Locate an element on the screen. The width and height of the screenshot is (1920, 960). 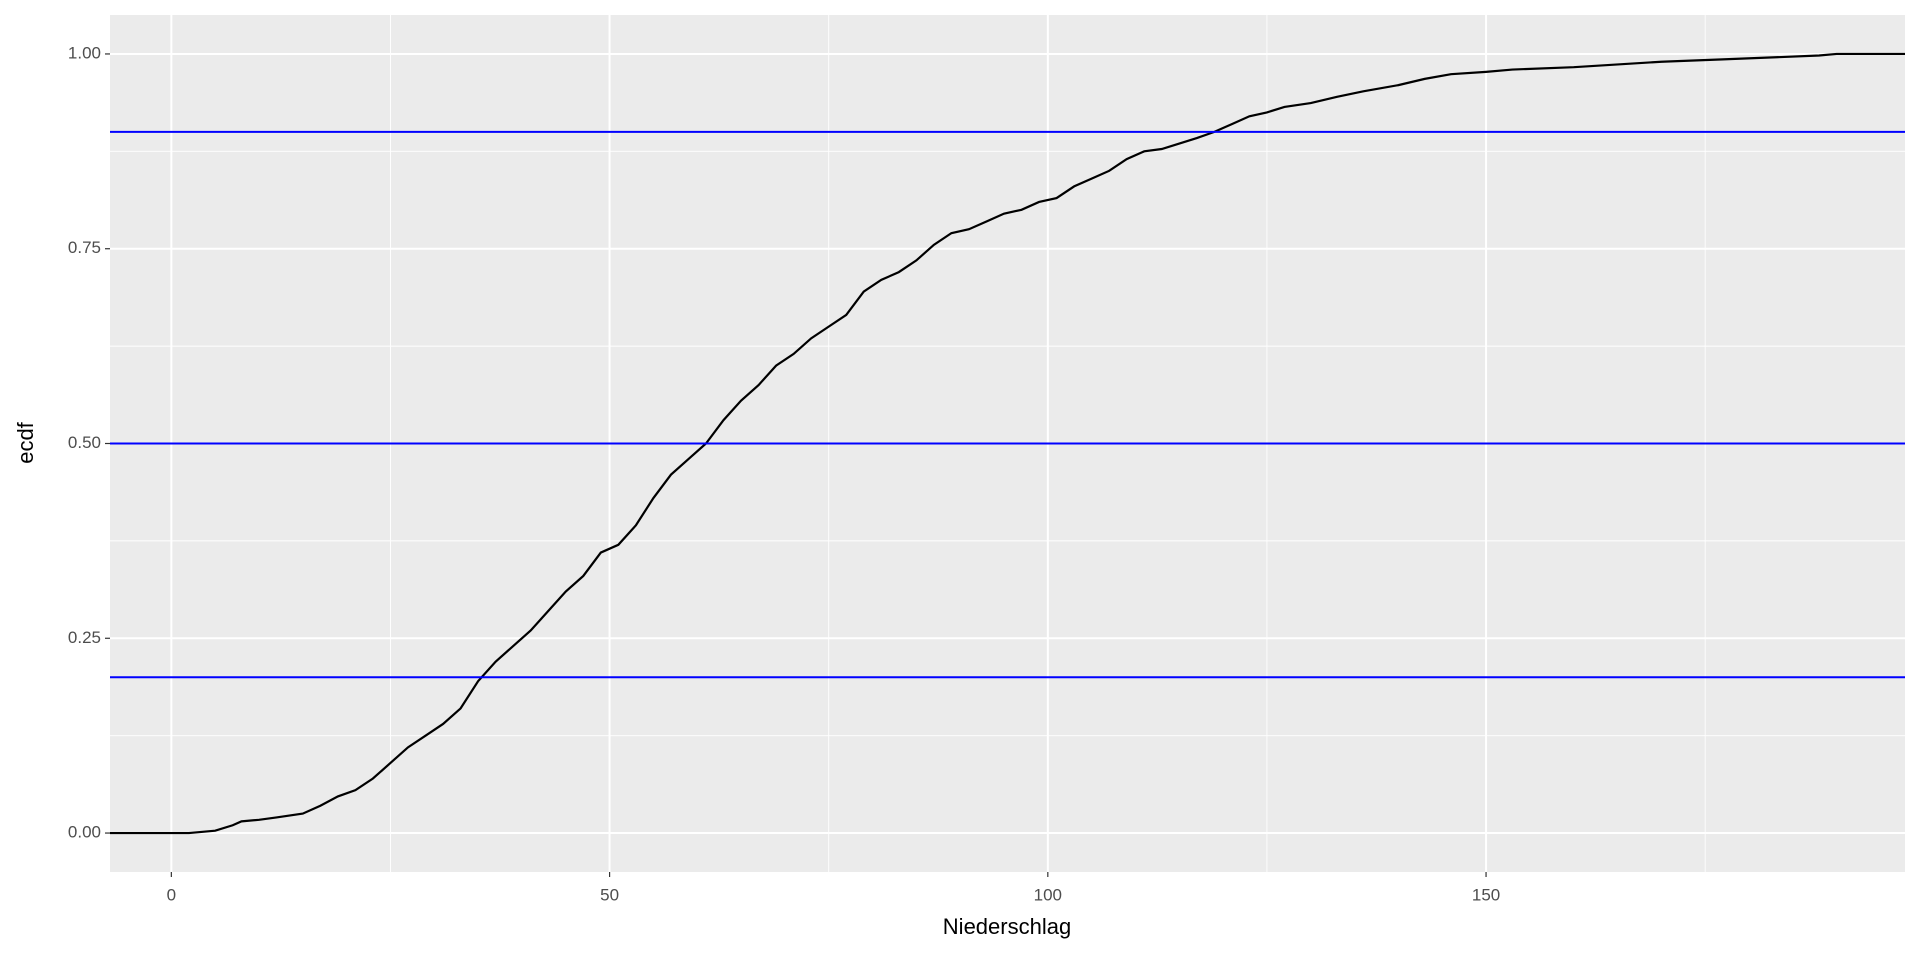
x-tick-label: 100 is located at coordinates (1048, 894).